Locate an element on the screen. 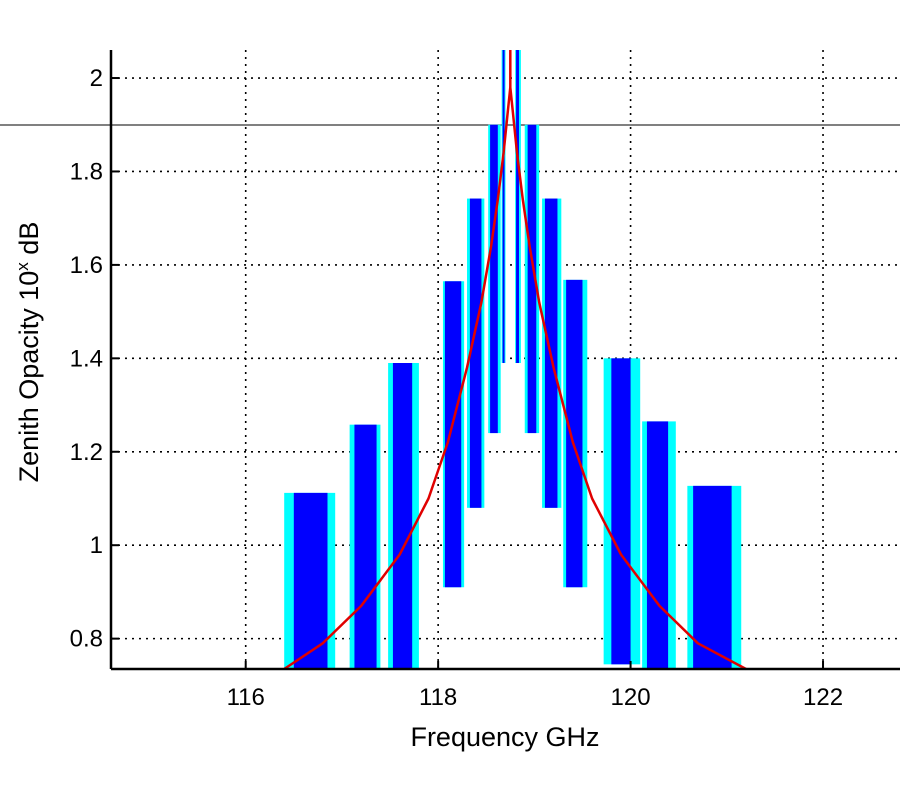 This screenshot has height=800, width=900. x-tick-label: 116 is located at coordinates (246, 697).